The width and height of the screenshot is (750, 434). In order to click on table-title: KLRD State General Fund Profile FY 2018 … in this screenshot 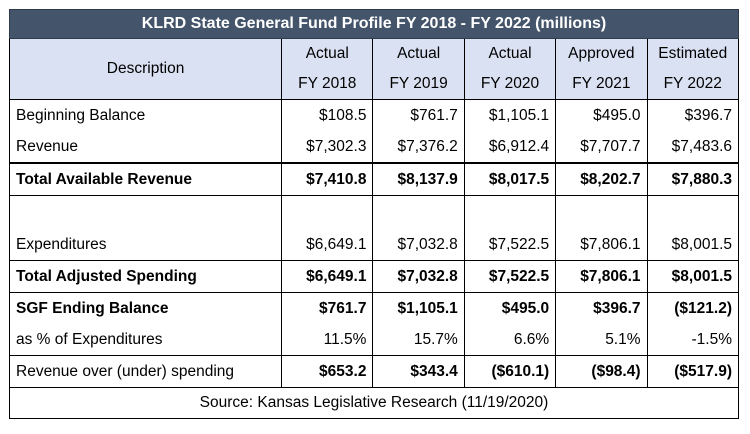, I will do `click(374, 24)`.